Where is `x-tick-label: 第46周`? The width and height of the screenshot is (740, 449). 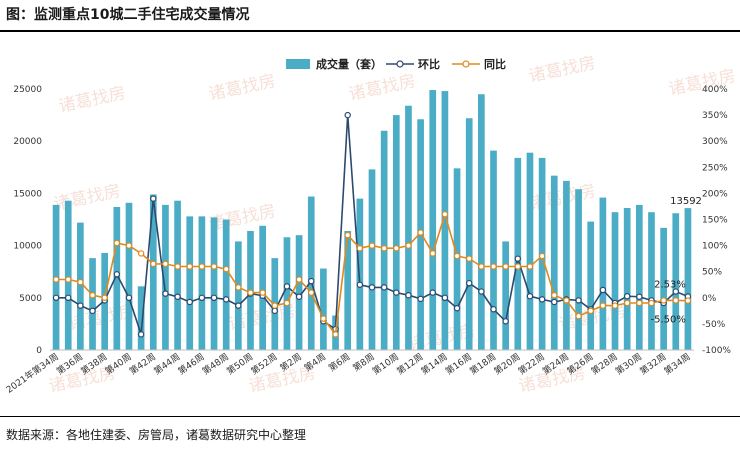 x-tick-label: 第46周 is located at coordinates (191, 364).